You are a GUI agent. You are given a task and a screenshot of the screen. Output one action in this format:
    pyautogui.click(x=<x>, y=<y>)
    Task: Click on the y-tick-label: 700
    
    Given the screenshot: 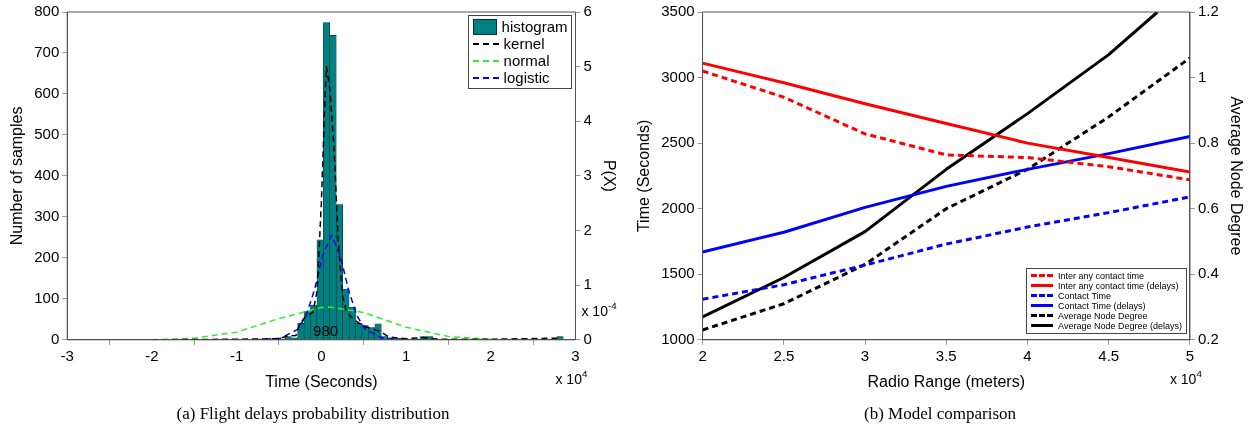 What is the action you would take?
    pyautogui.click(x=47, y=52)
    